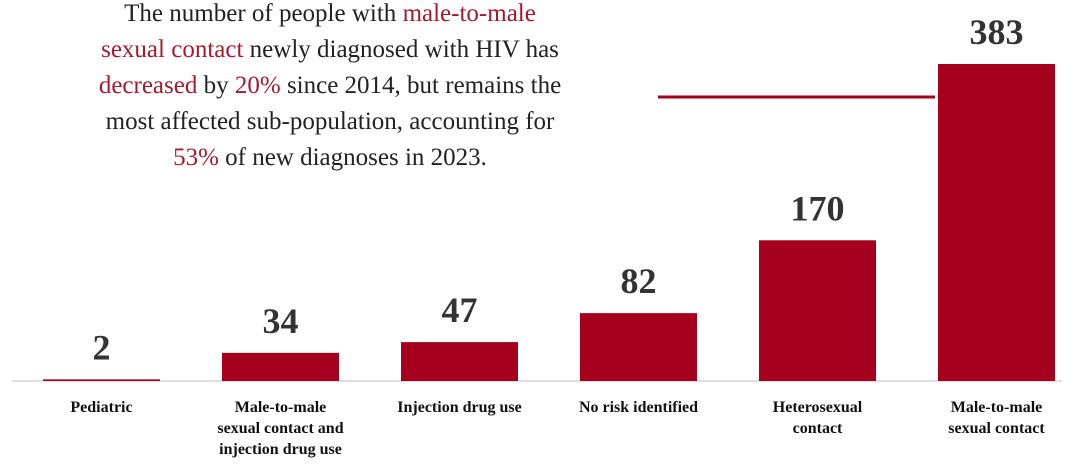 The image size is (1071, 464). What do you see at coordinates (818, 428) in the screenshot?
I see `category-label-4-line-1: contact` at bounding box center [818, 428].